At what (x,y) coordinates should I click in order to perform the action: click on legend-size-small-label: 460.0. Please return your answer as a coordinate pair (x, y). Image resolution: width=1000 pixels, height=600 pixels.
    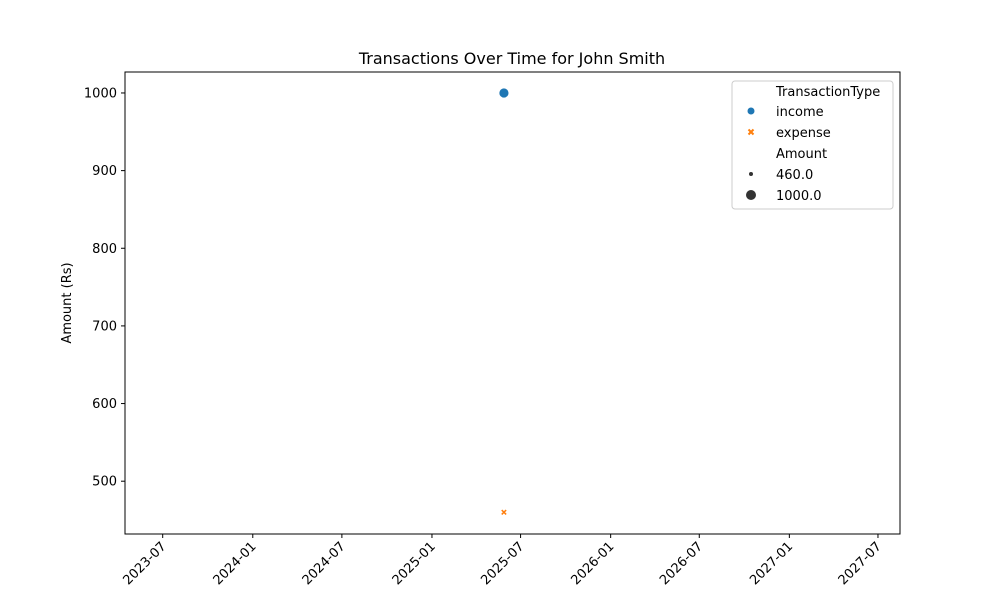
    Looking at the image, I should click on (794, 175).